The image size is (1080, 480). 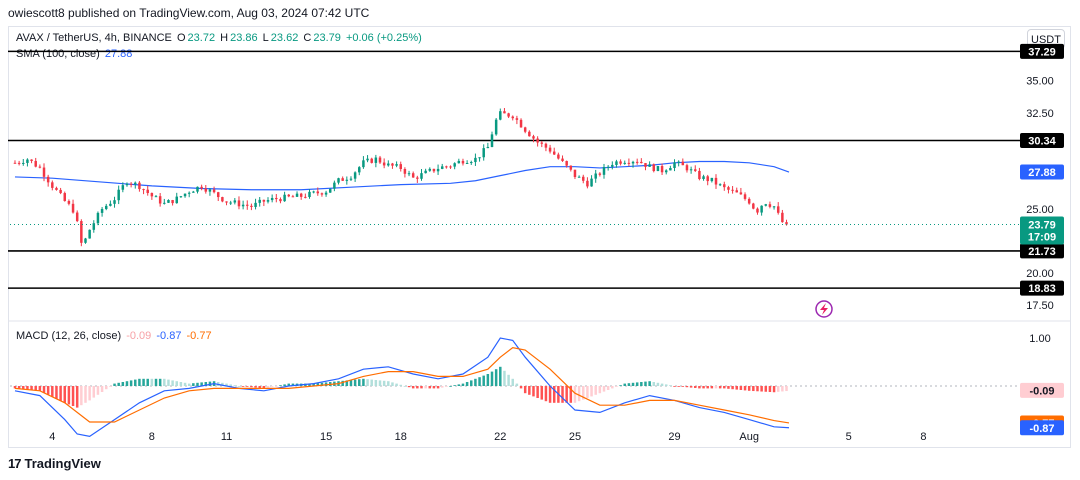 What do you see at coordinates (923, 437) in the screenshot?
I see `time-tick-label: 8` at bounding box center [923, 437].